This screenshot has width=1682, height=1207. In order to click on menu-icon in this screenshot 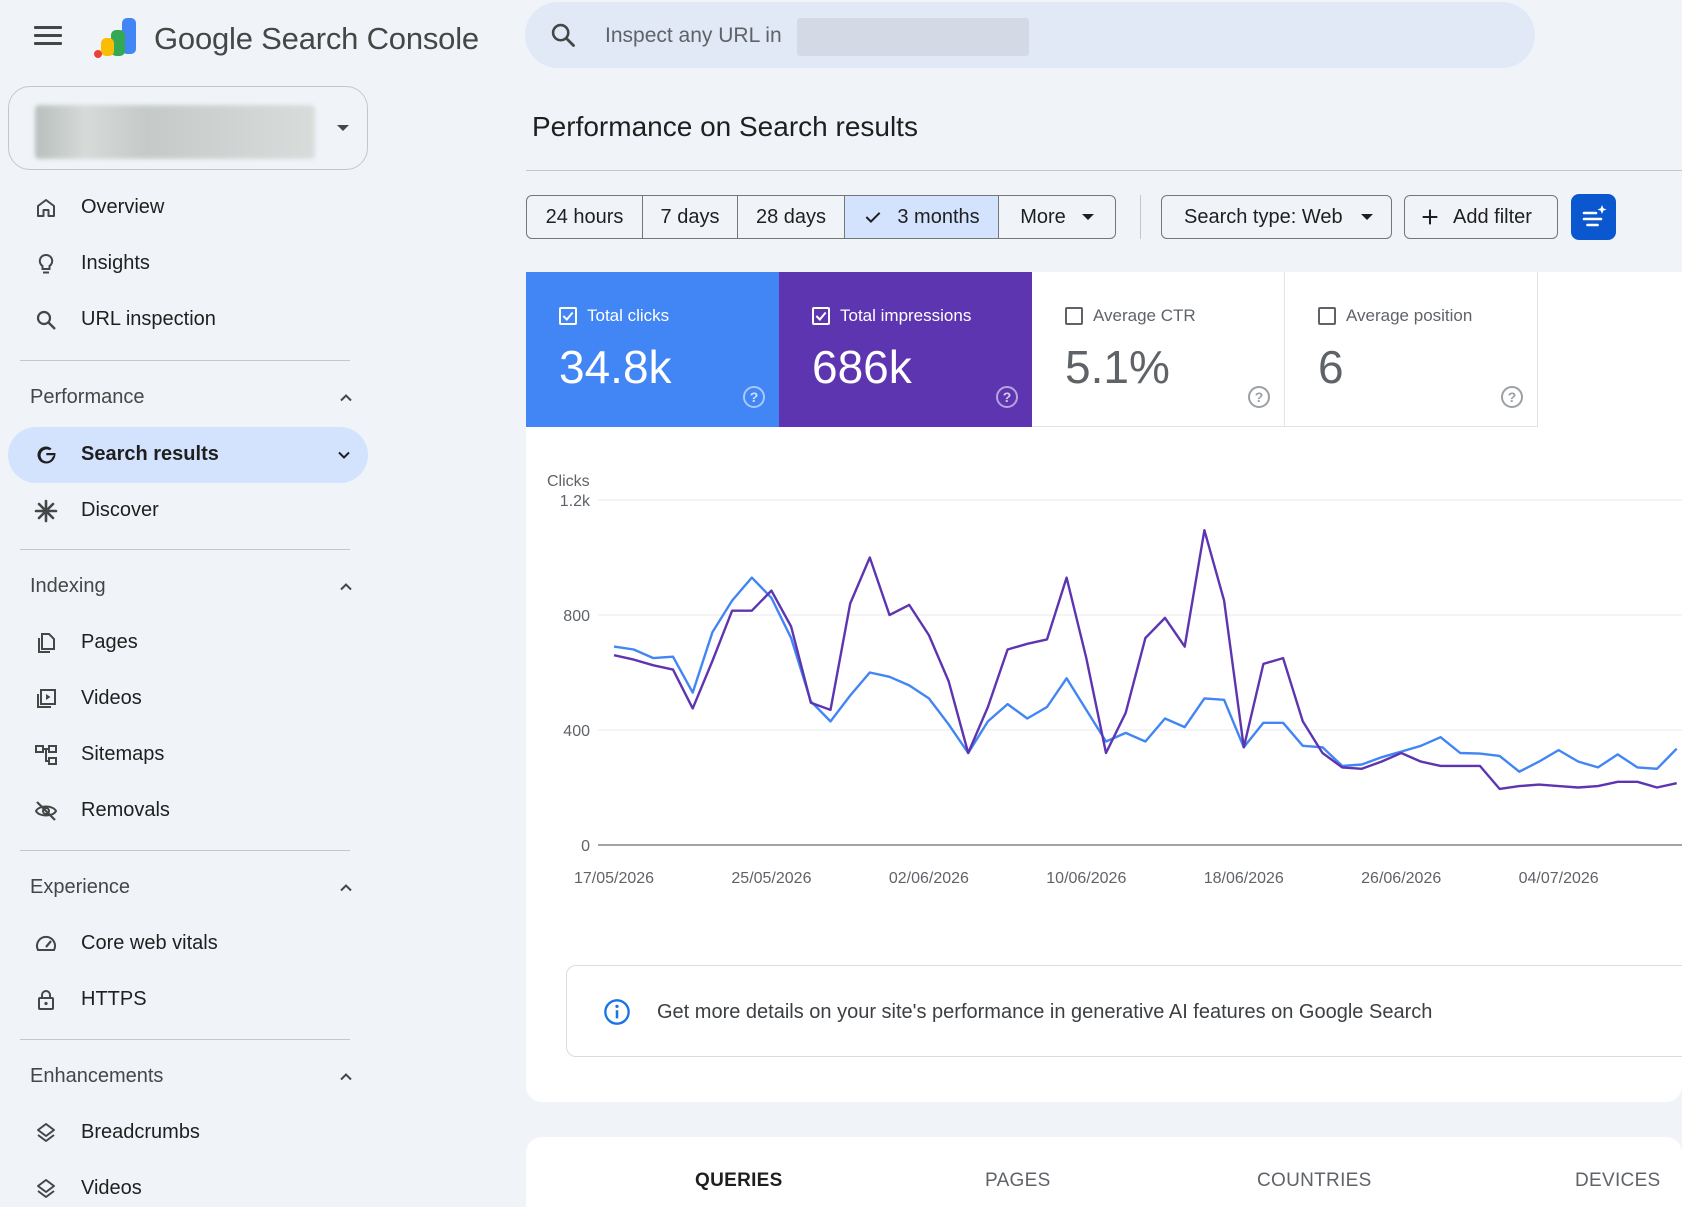, I will do `click(48, 36)`.